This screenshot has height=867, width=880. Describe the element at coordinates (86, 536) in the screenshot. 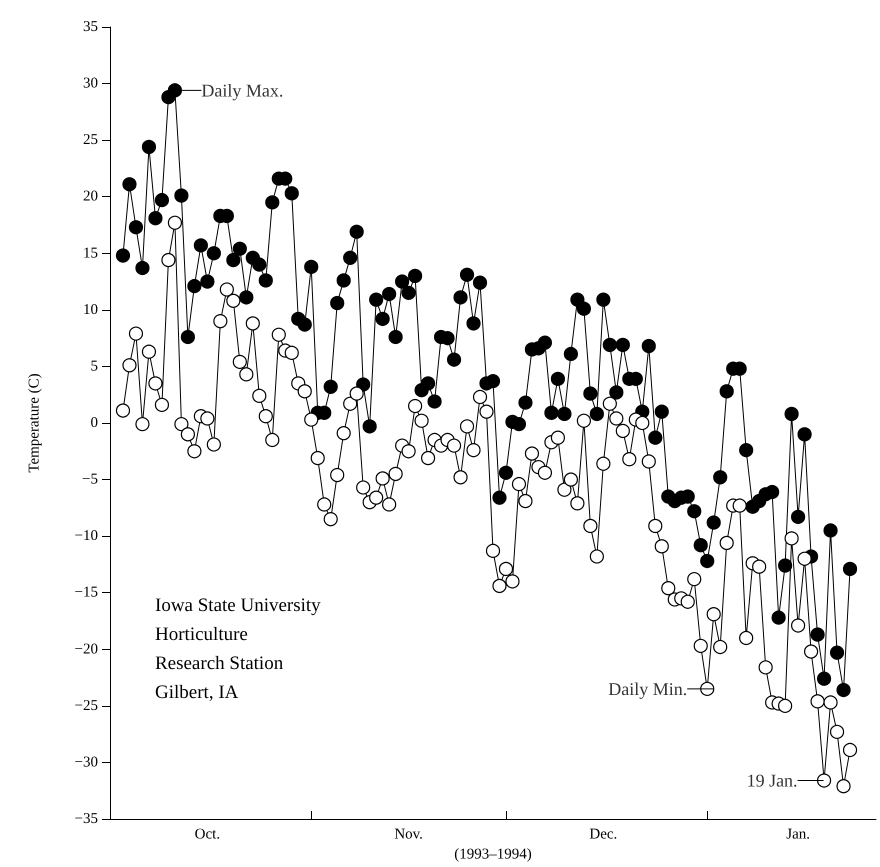

I see `y-tick-label: −10` at that location.